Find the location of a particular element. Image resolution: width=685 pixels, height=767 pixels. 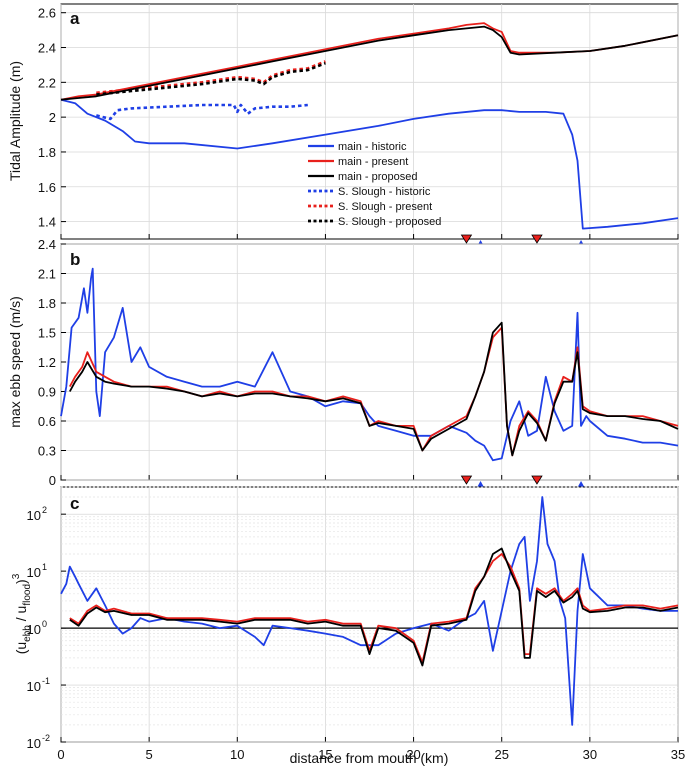

panel-a-ylabel: Tidal Amplitude (m) is located at coordinates (15, 121).